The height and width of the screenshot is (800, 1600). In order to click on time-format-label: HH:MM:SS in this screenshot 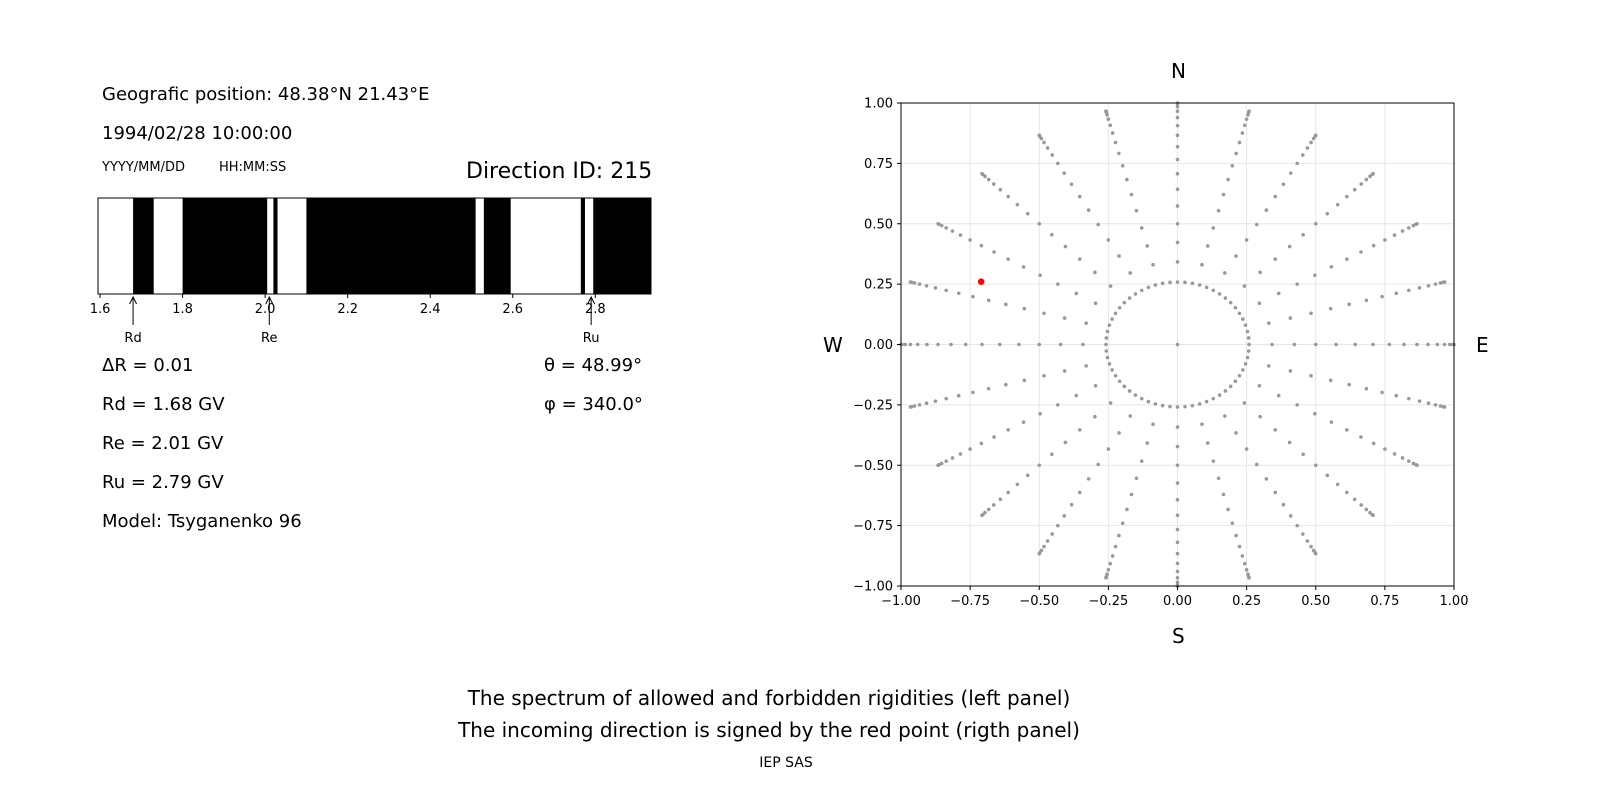, I will do `click(253, 167)`.